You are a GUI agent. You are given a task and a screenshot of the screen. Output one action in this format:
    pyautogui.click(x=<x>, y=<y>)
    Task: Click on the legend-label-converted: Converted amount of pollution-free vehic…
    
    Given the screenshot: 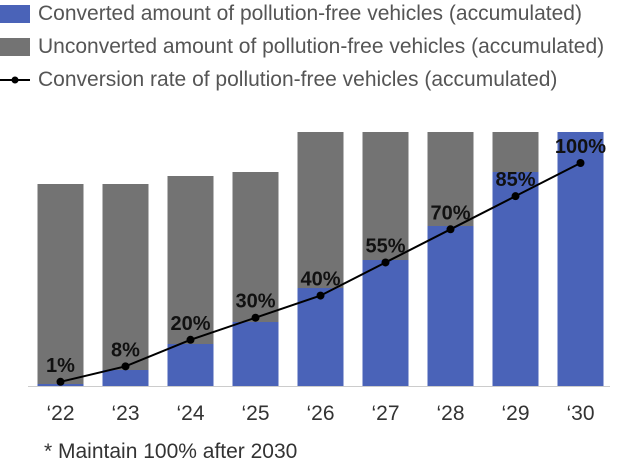 What is the action you would take?
    pyautogui.click(x=310, y=13)
    